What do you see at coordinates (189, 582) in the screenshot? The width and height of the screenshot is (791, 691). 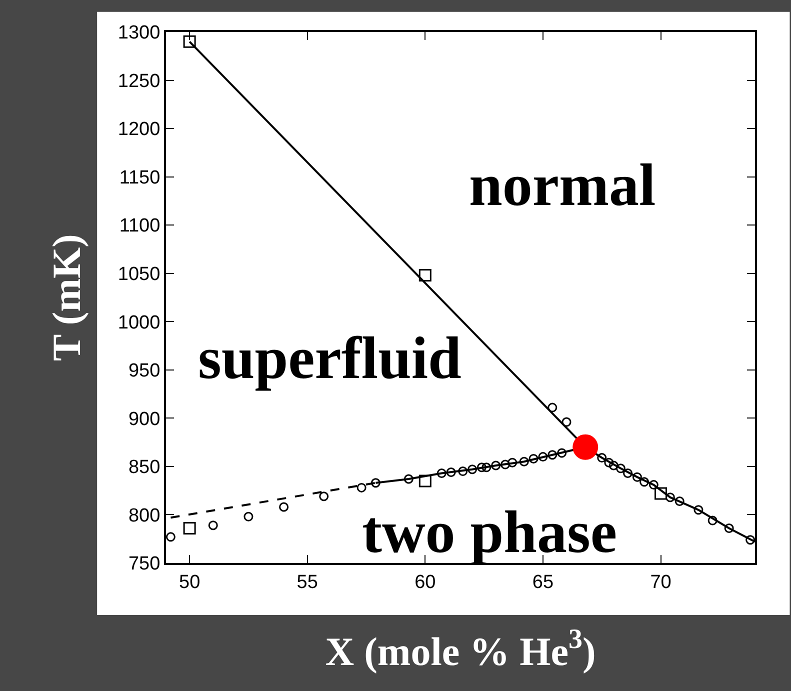 I see `x-tick-label: 50` at bounding box center [189, 582].